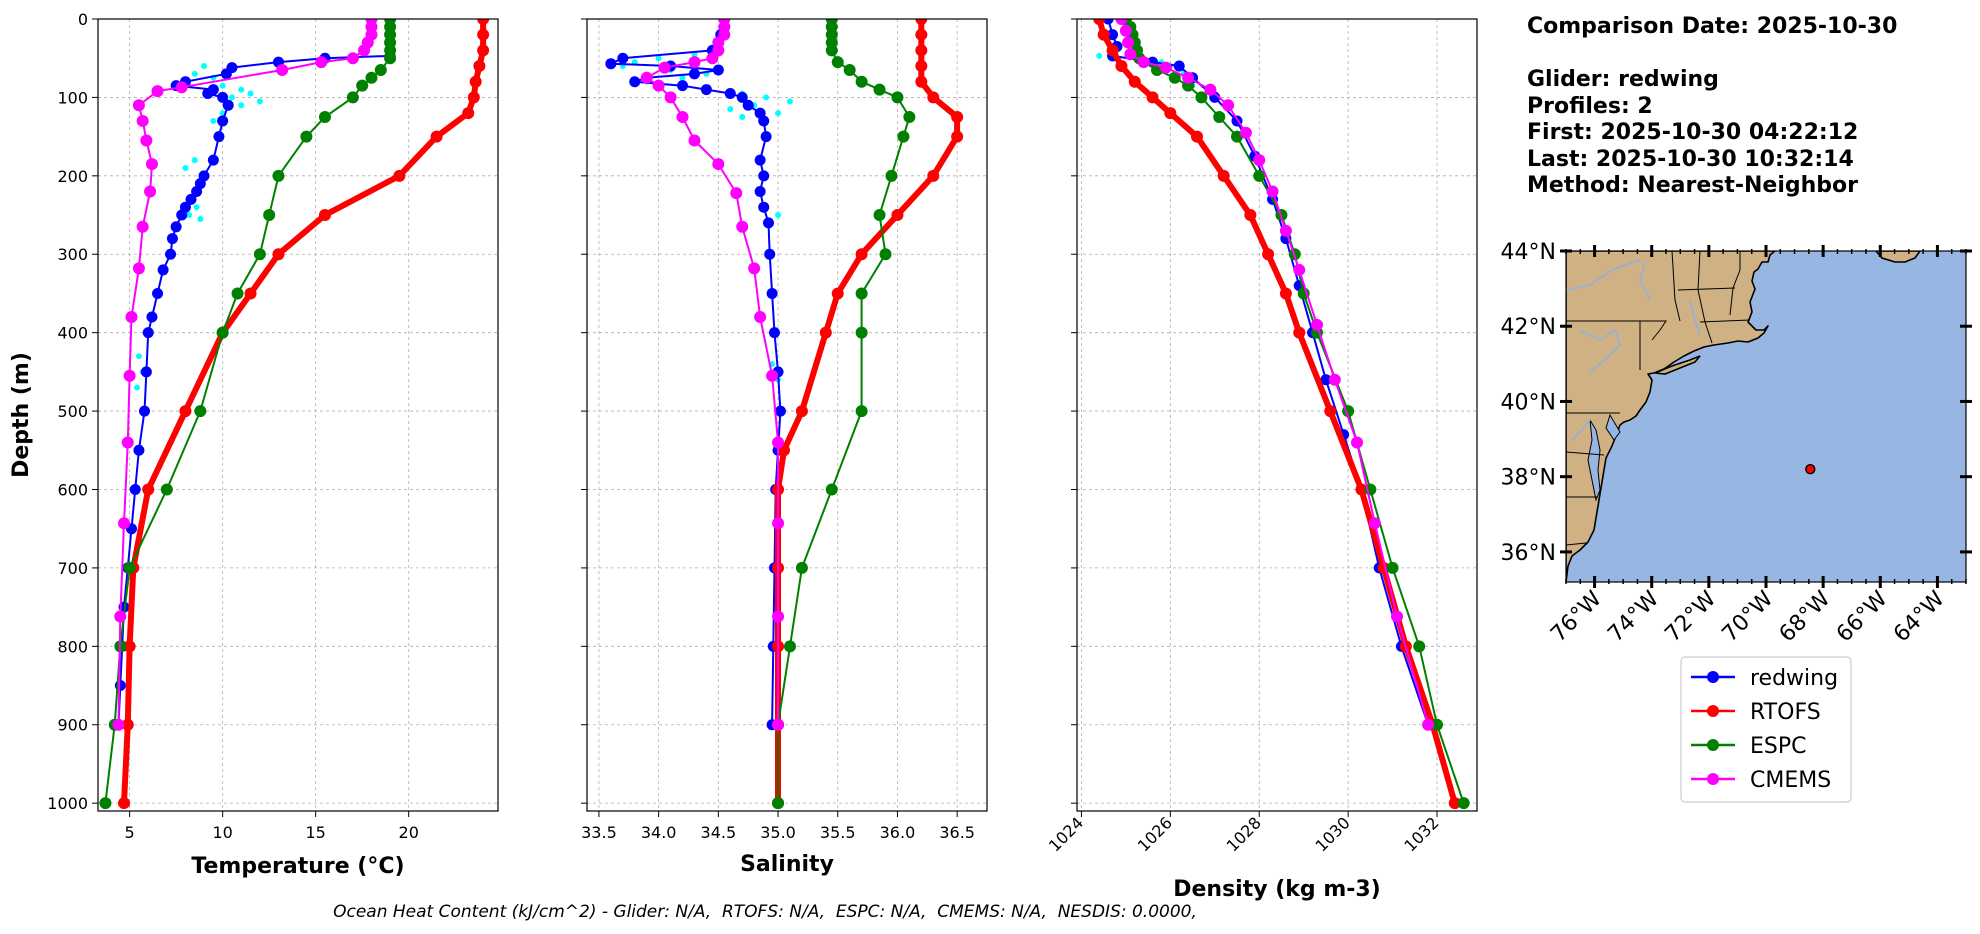 The height and width of the screenshot is (934, 1980). I want to click on salinity-y-ticks, so click(584, 411).